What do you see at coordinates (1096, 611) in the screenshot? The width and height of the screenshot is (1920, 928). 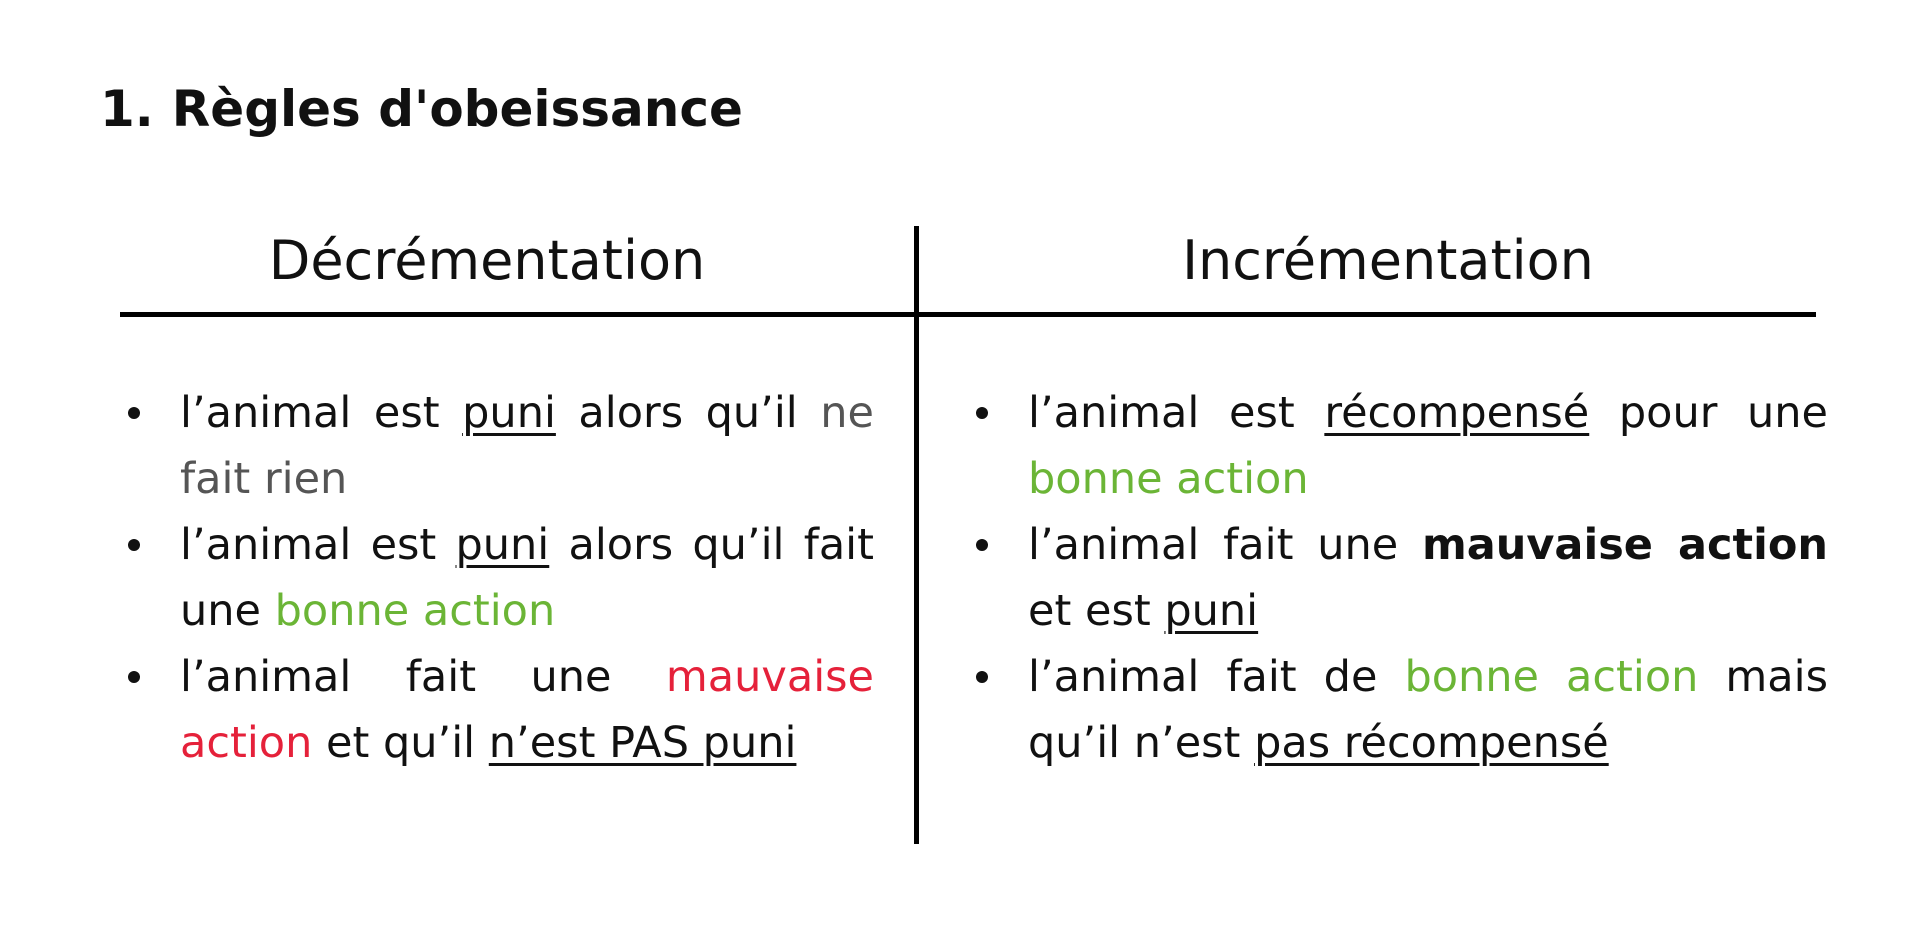 I see `item-text: et est` at bounding box center [1096, 611].